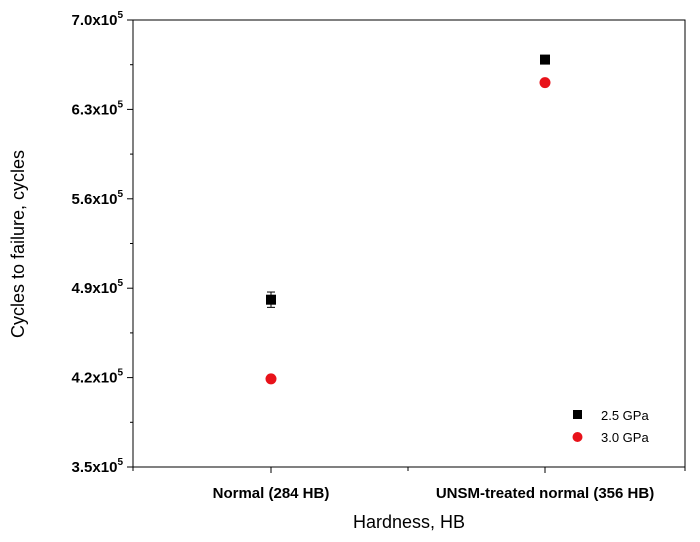 This screenshot has width=700, height=542. I want to click on y-tick-label: 4.2x10⁵, so click(98, 377).